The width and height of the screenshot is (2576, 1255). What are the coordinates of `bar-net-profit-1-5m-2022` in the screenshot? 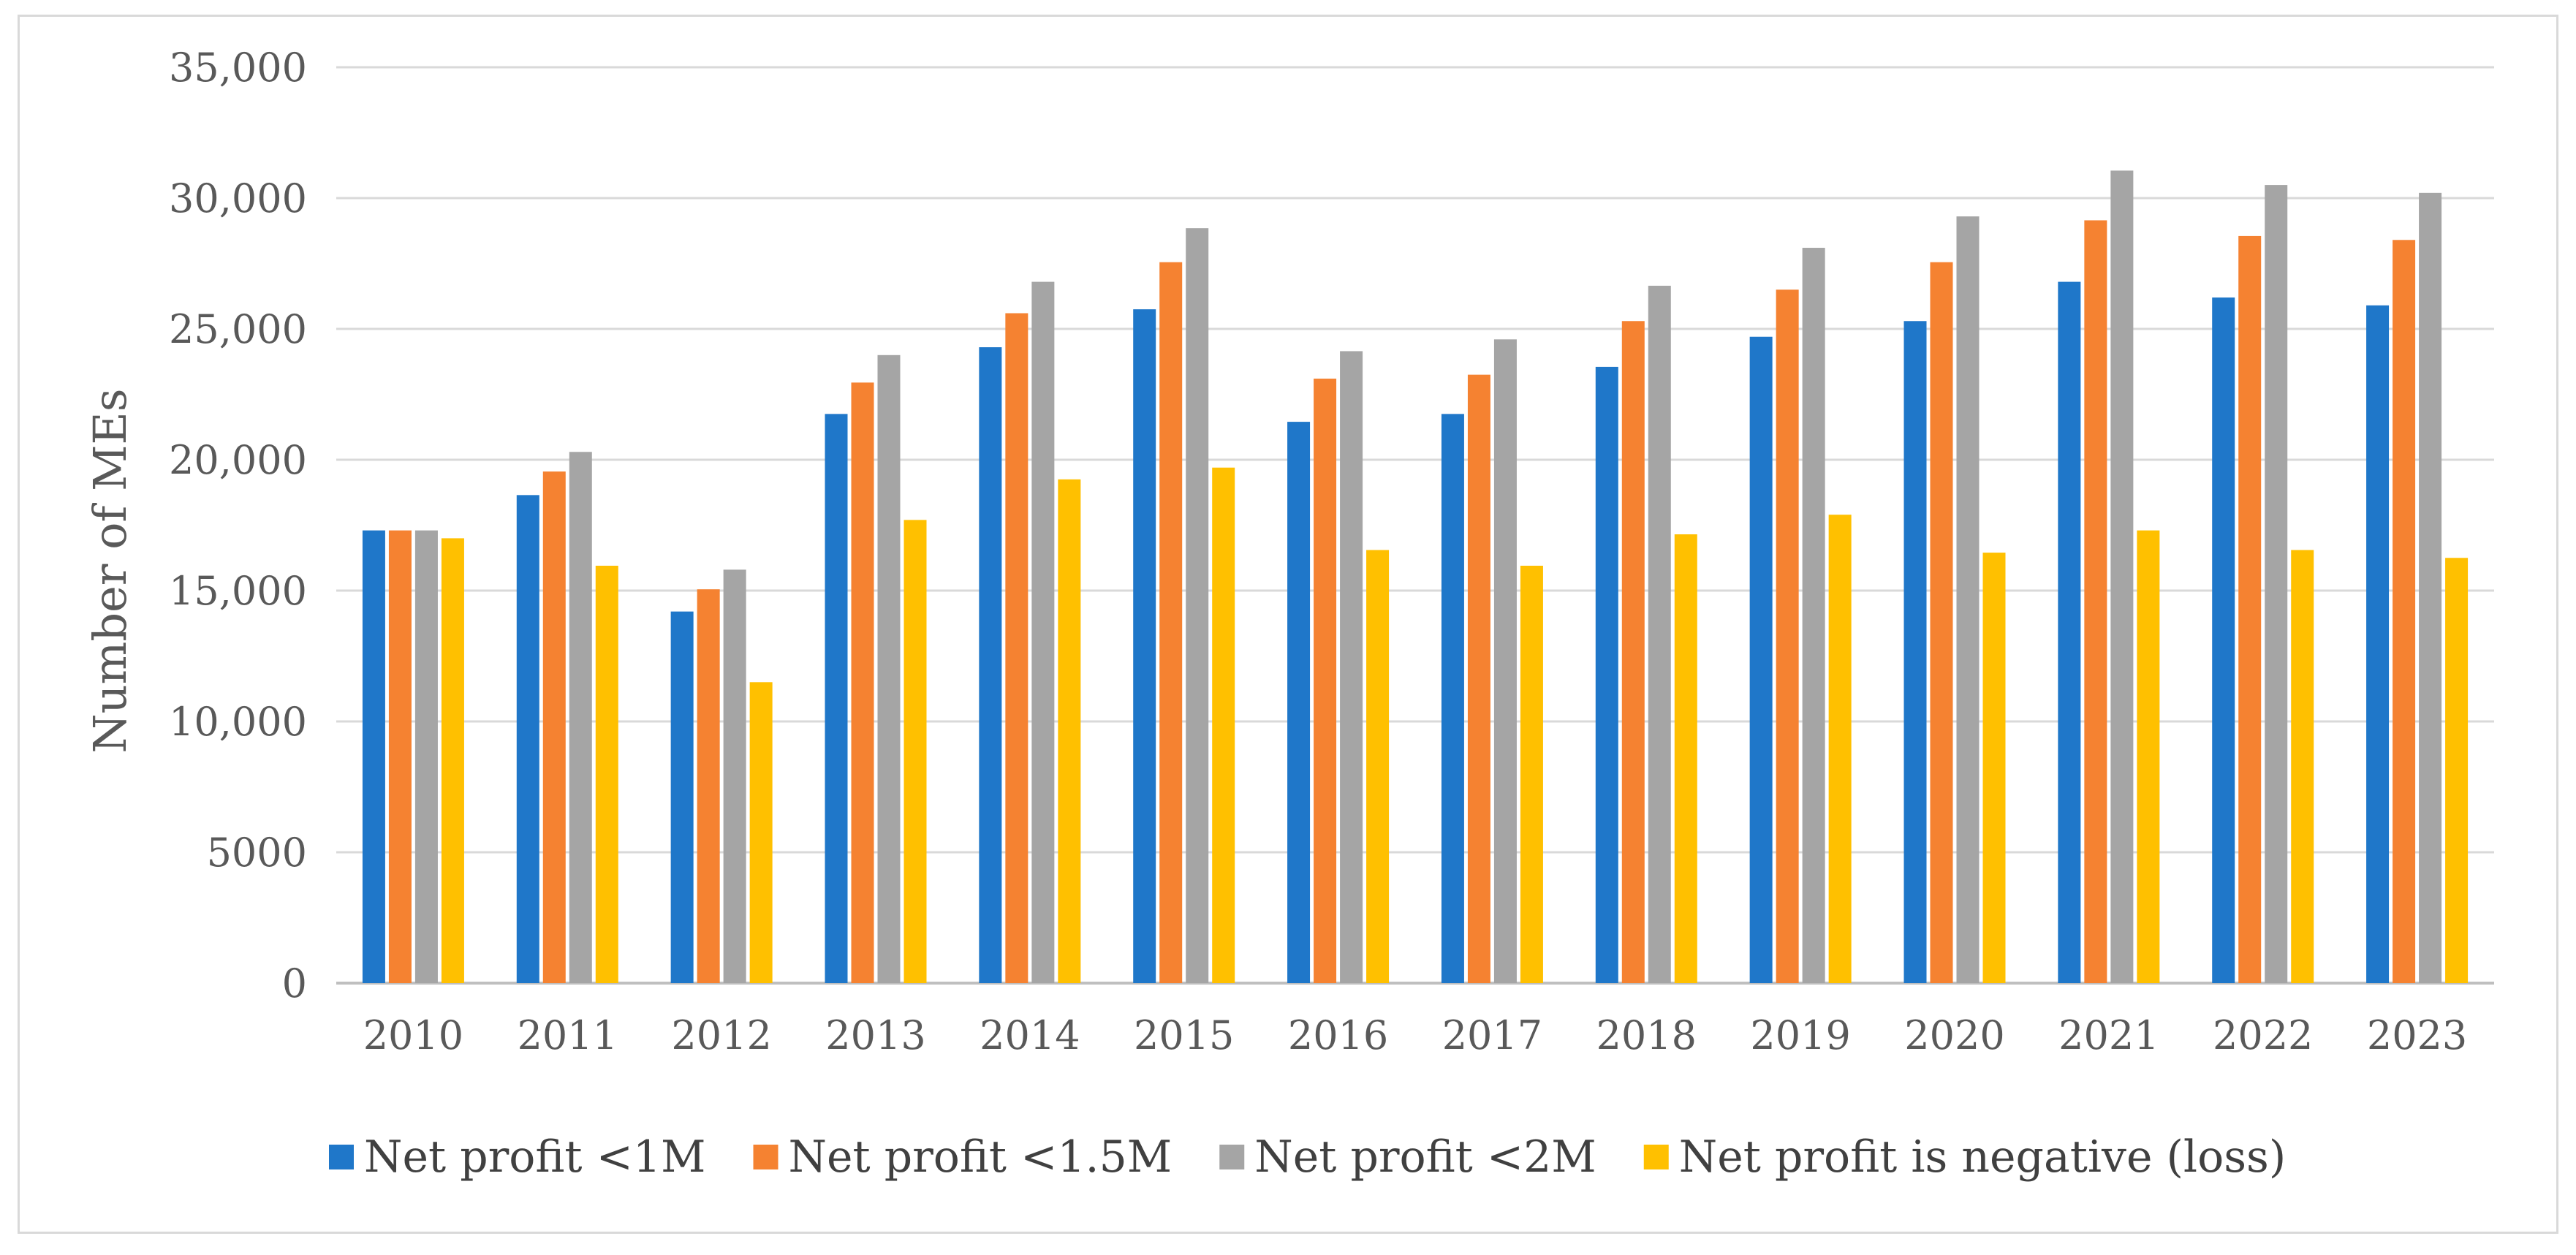 It's located at (2250, 609).